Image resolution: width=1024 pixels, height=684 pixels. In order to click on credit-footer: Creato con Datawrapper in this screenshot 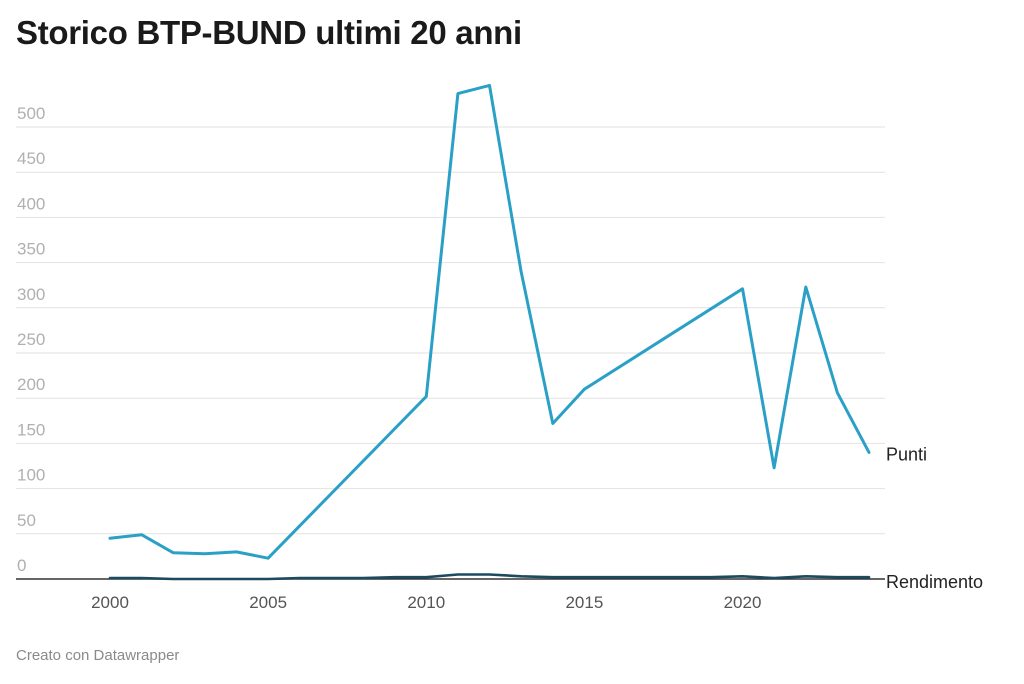, I will do `click(98, 655)`.